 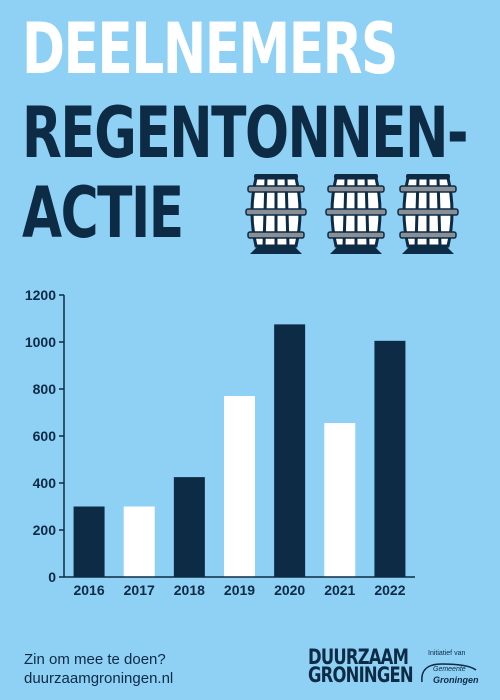 I want to click on bar-2020, so click(x=290, y=450).